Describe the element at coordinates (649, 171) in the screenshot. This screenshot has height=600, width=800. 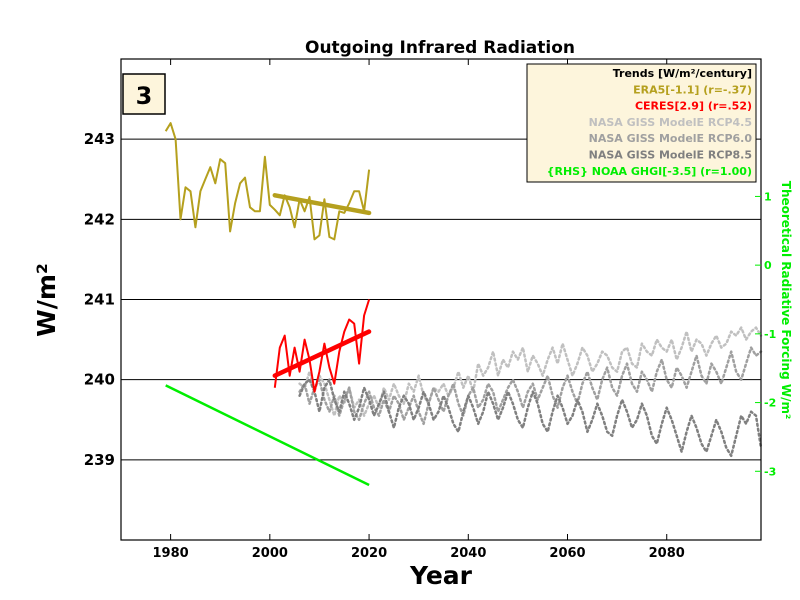
I see `legend-entry: {RHS} NOAA GHGI[-3.5] (r=1.00)` at that location.